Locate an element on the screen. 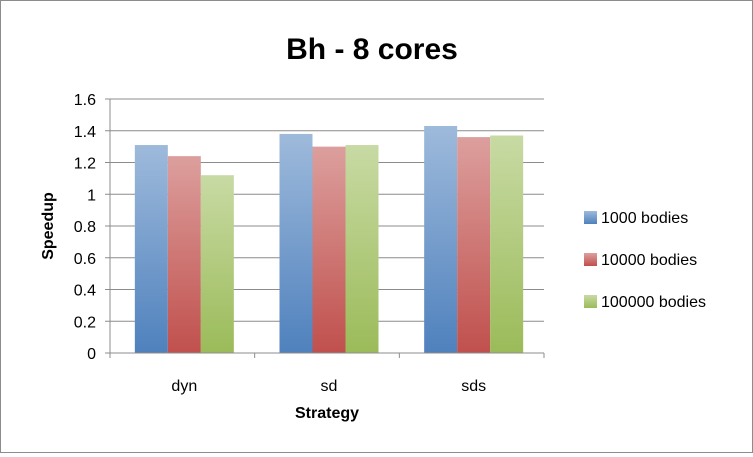 The width and height of the screenshot is (753, 457). y-tick-label: 0.6 is located at coordinates (85, 259).